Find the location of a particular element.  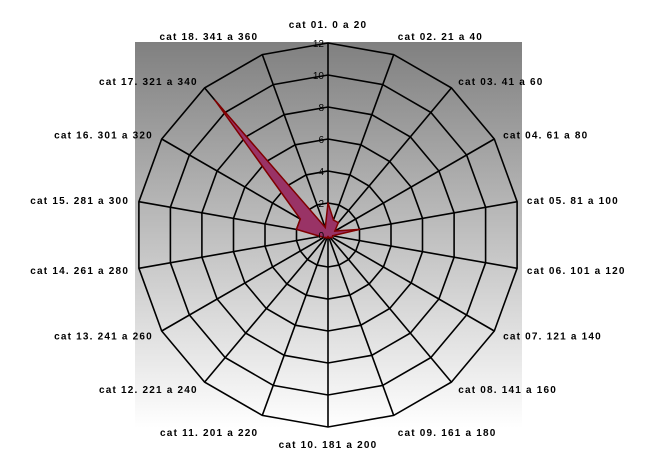

category-label: cat 08. 141 a 160 is located at coordinates (507, 390).